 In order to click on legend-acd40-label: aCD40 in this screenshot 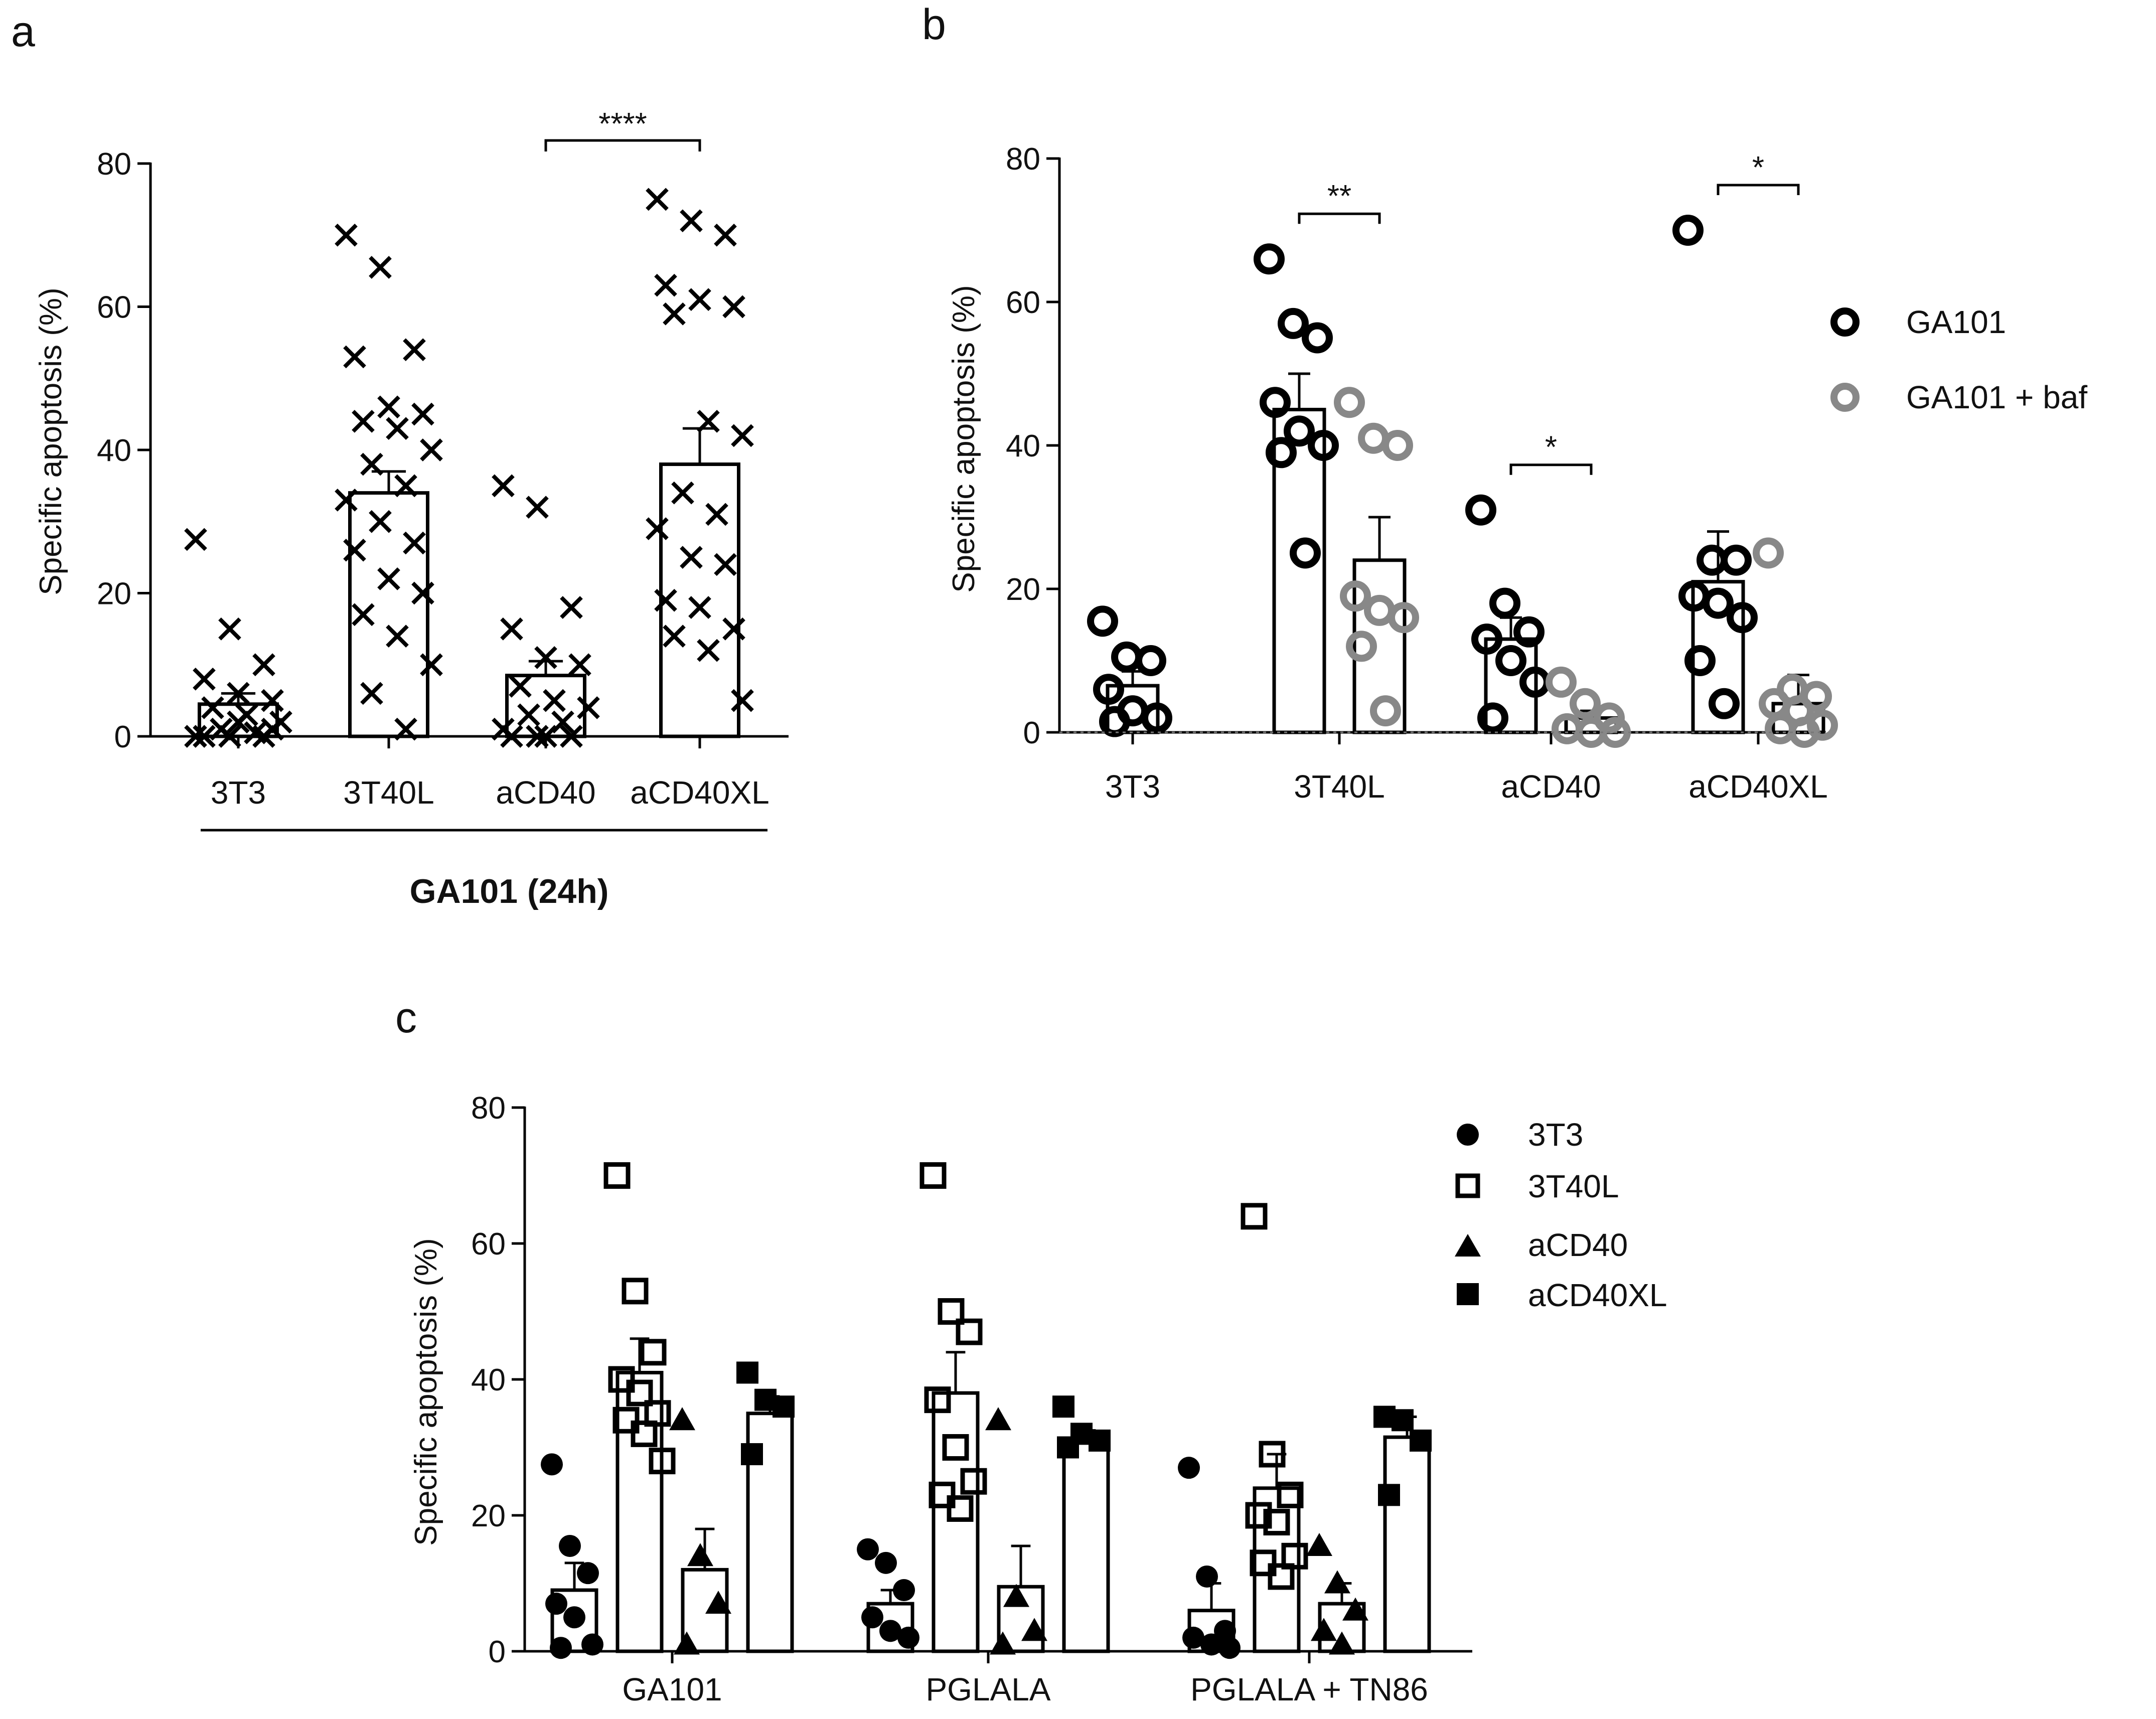, I will do `click(1578, 1245)`.